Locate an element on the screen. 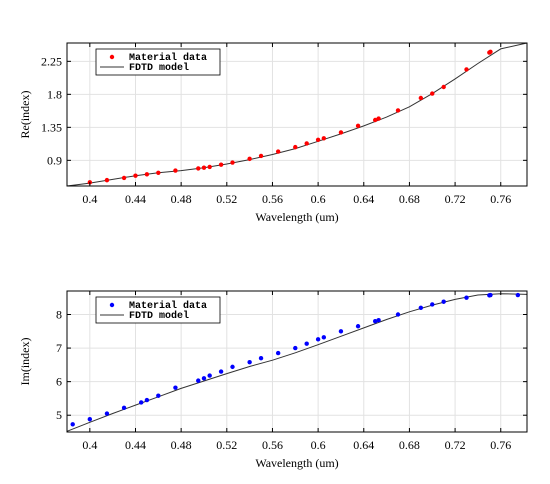 Image resolution: width=550 pixels, height=484 pixels. legend-label: FDTD model is located at coordinates (159, 316).